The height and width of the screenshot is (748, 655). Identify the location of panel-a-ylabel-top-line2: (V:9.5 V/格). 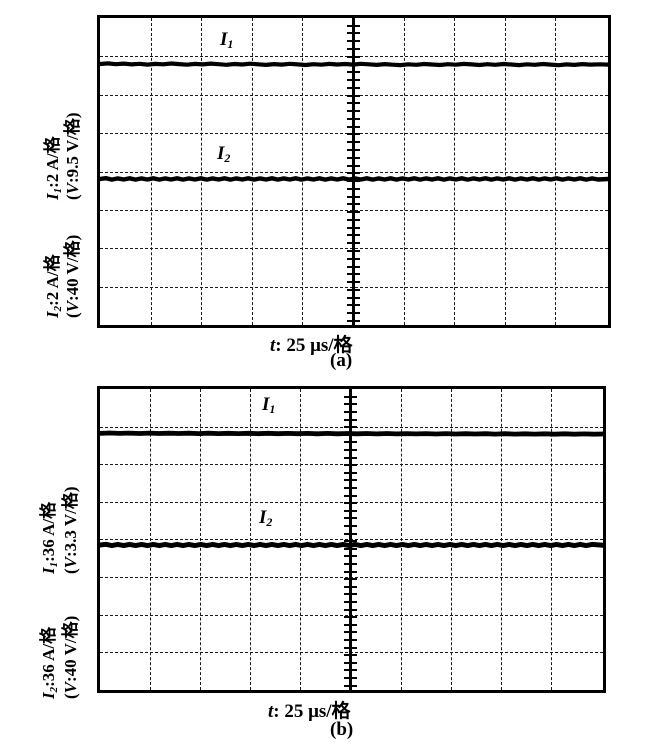
(72, 156).